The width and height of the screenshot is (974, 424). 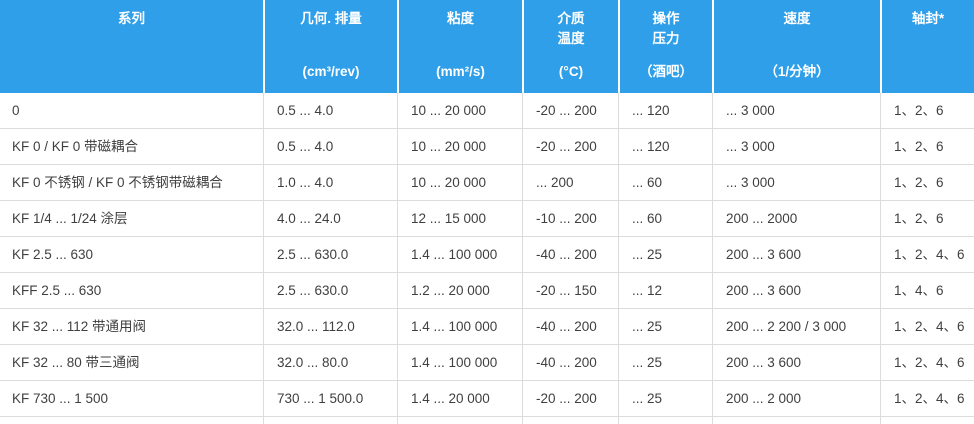 I want to click on cell-series: KF 730 ... 1 500, so click(x=60, y=398).